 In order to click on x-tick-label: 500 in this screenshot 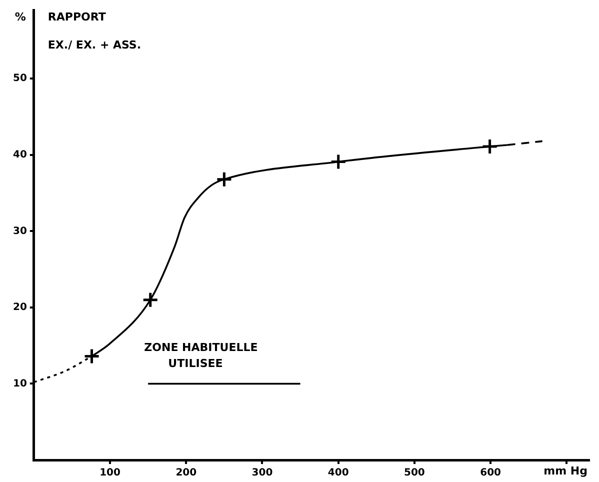, I will do `click(414, 473)`.